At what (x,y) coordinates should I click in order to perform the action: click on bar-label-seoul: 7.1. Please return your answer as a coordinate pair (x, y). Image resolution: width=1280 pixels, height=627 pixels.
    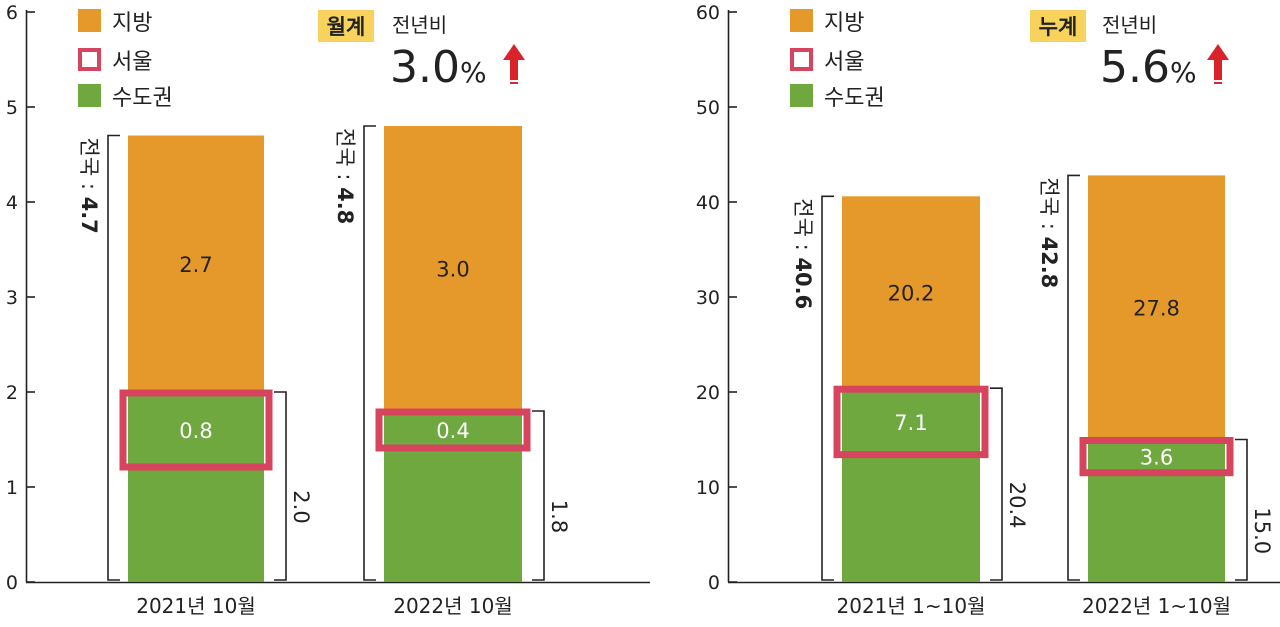
    Looking at the image, I should click on (910, 423).